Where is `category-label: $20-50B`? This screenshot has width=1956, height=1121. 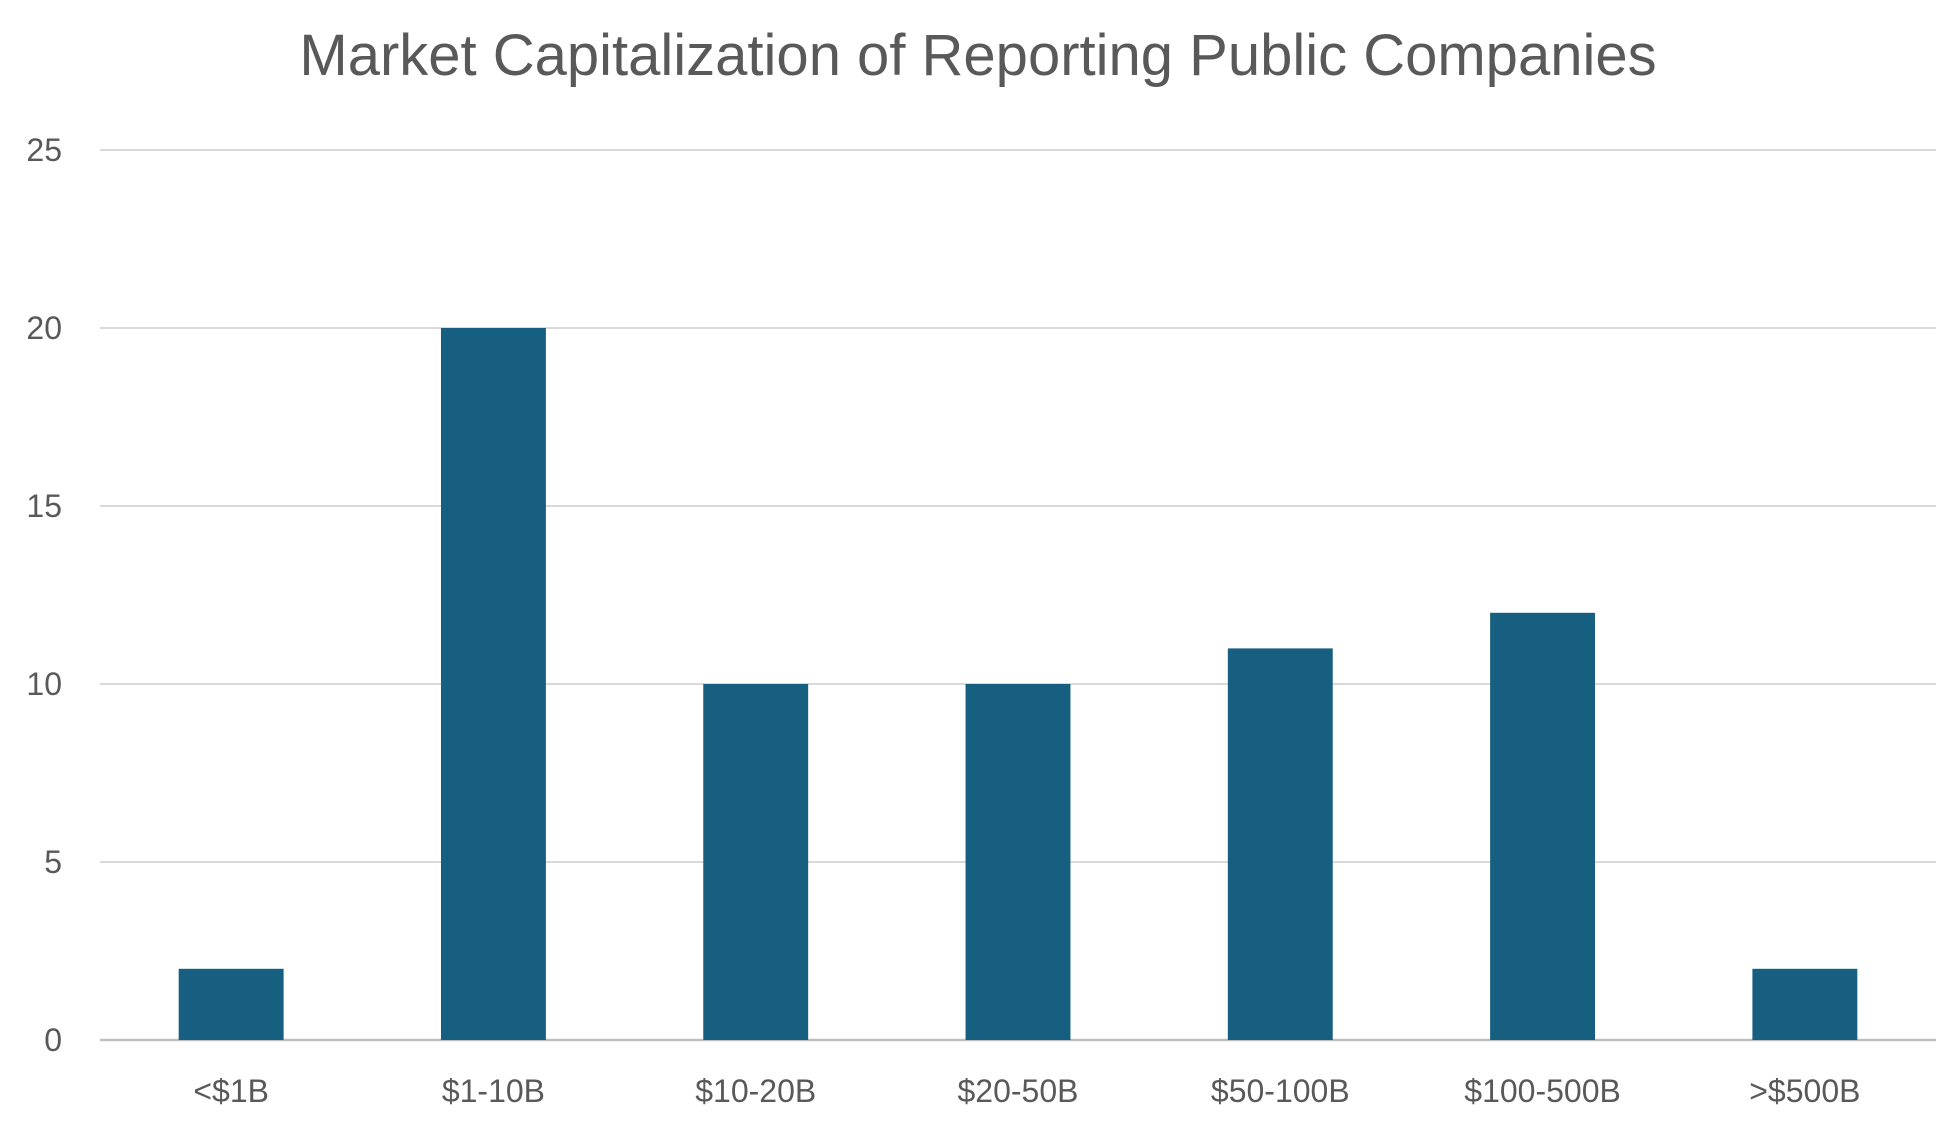 category-label: $20-50B is located at coordinates (1018, 1091).